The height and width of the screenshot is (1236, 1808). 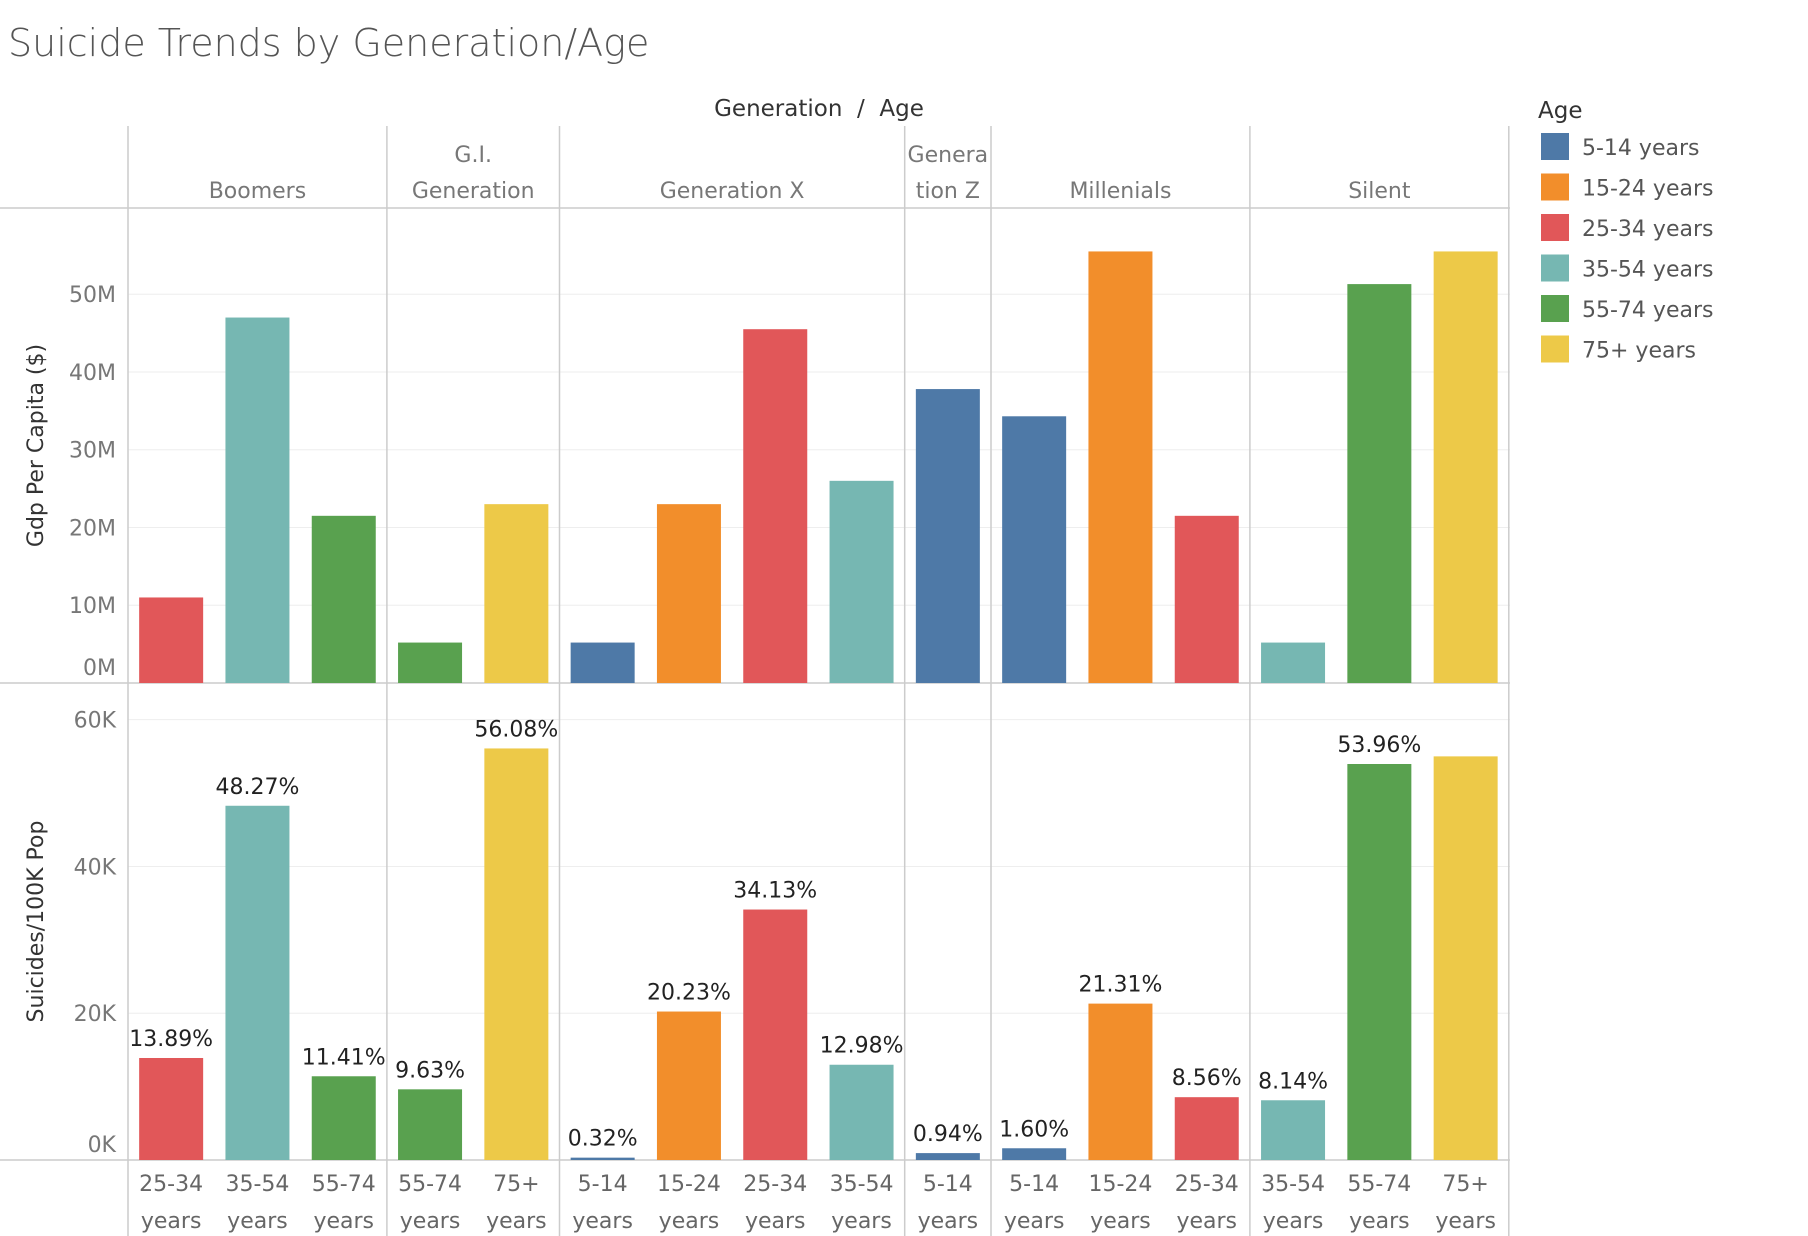 I want to click on legend-label: 25-34 years, so click(x=1647, y=229).